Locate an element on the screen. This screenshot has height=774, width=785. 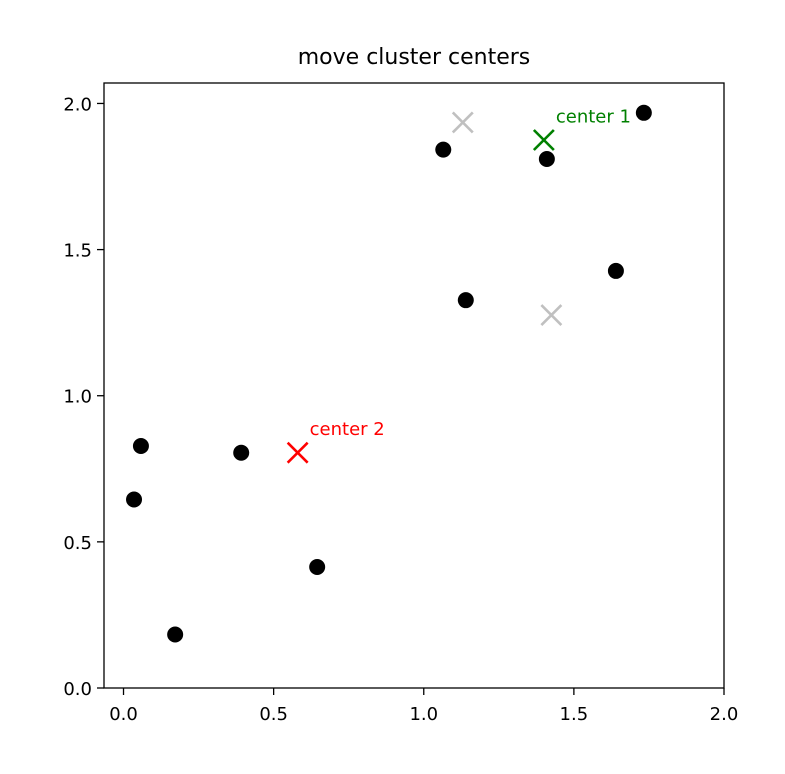
y-tick-label: 0.0 is located at coordinates (77, 689).